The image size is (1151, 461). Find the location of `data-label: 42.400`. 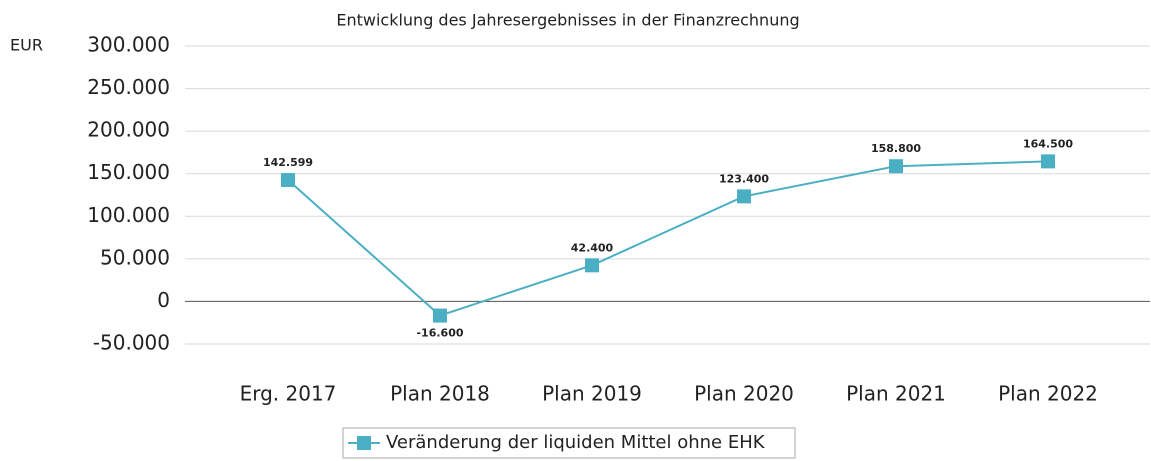

data-label: 42.400 is located at coordinates (592, 247).